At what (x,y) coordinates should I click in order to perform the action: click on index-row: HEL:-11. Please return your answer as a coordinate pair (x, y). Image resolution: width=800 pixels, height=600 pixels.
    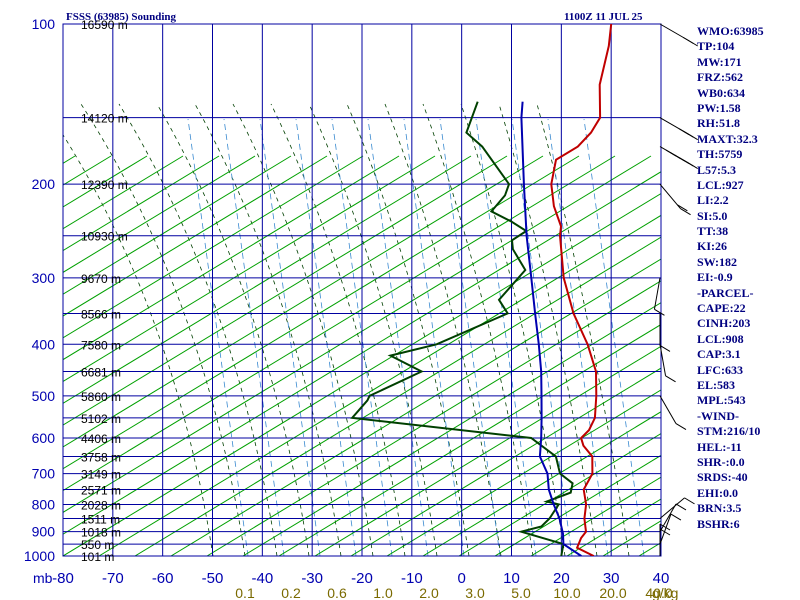
    Looking at the image, I should click on (719, 446).